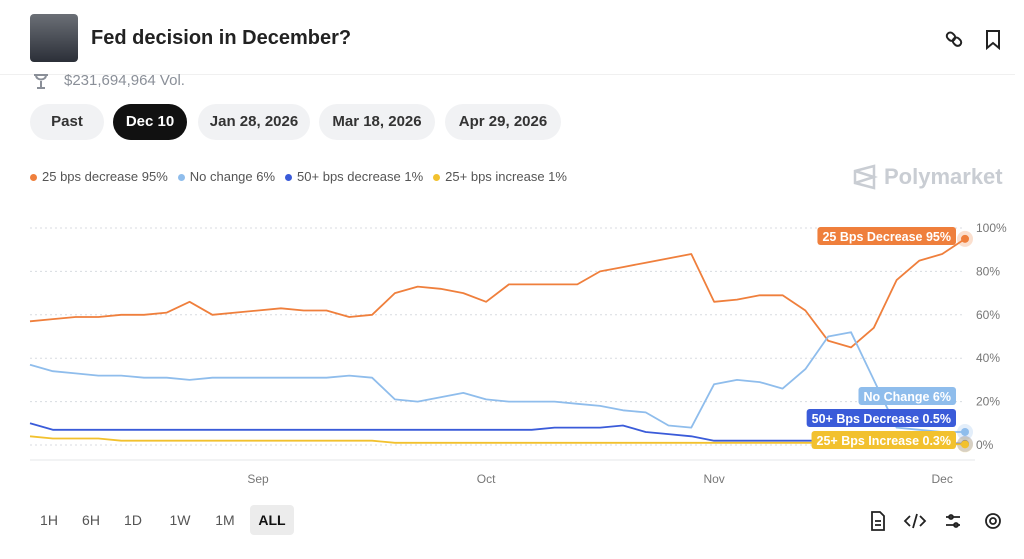 Image resolution: width=1024 pixels, height=559 pixels. I want to click on chart-tools, so click(938, 521).